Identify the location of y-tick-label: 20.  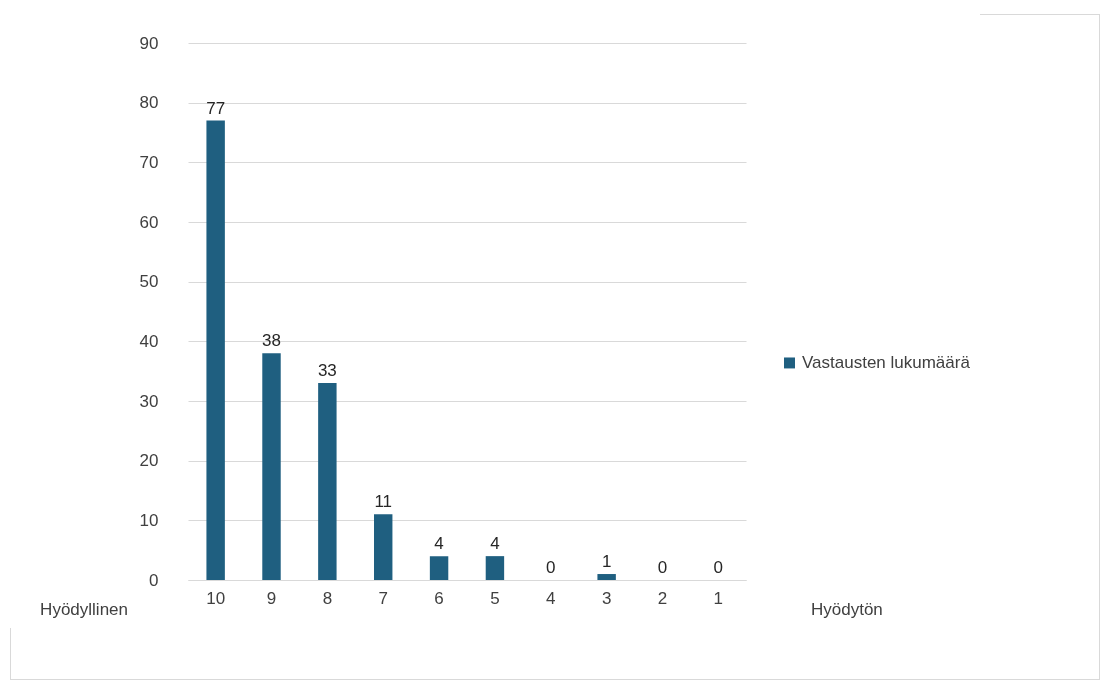
(149, 461).